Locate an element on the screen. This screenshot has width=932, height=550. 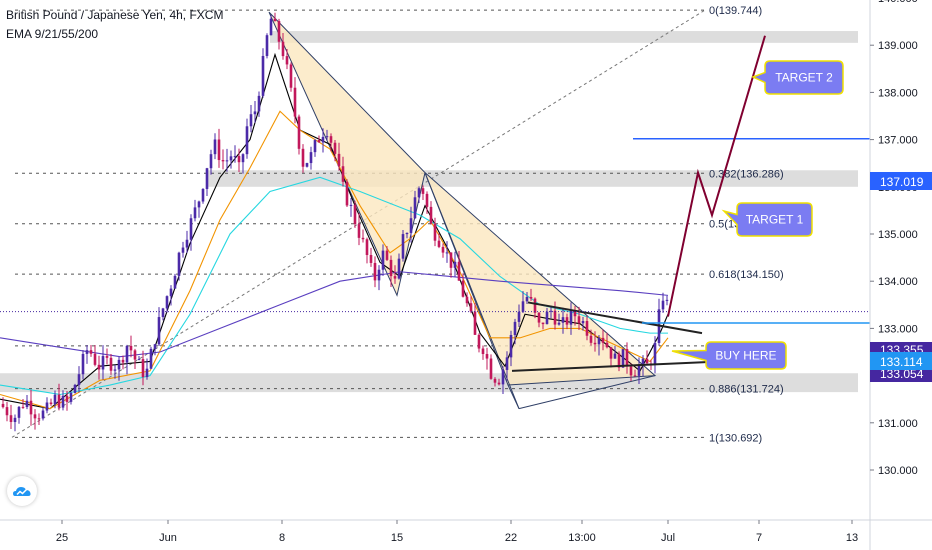
y-tick-label: 140.000 is located at coordinates (898, 2).